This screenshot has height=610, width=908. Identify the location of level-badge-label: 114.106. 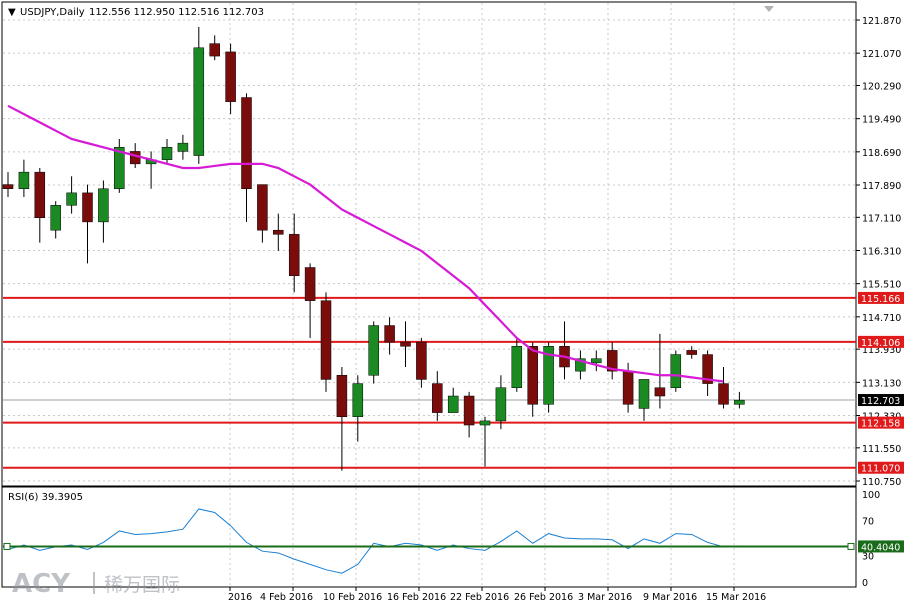
(880, 343).